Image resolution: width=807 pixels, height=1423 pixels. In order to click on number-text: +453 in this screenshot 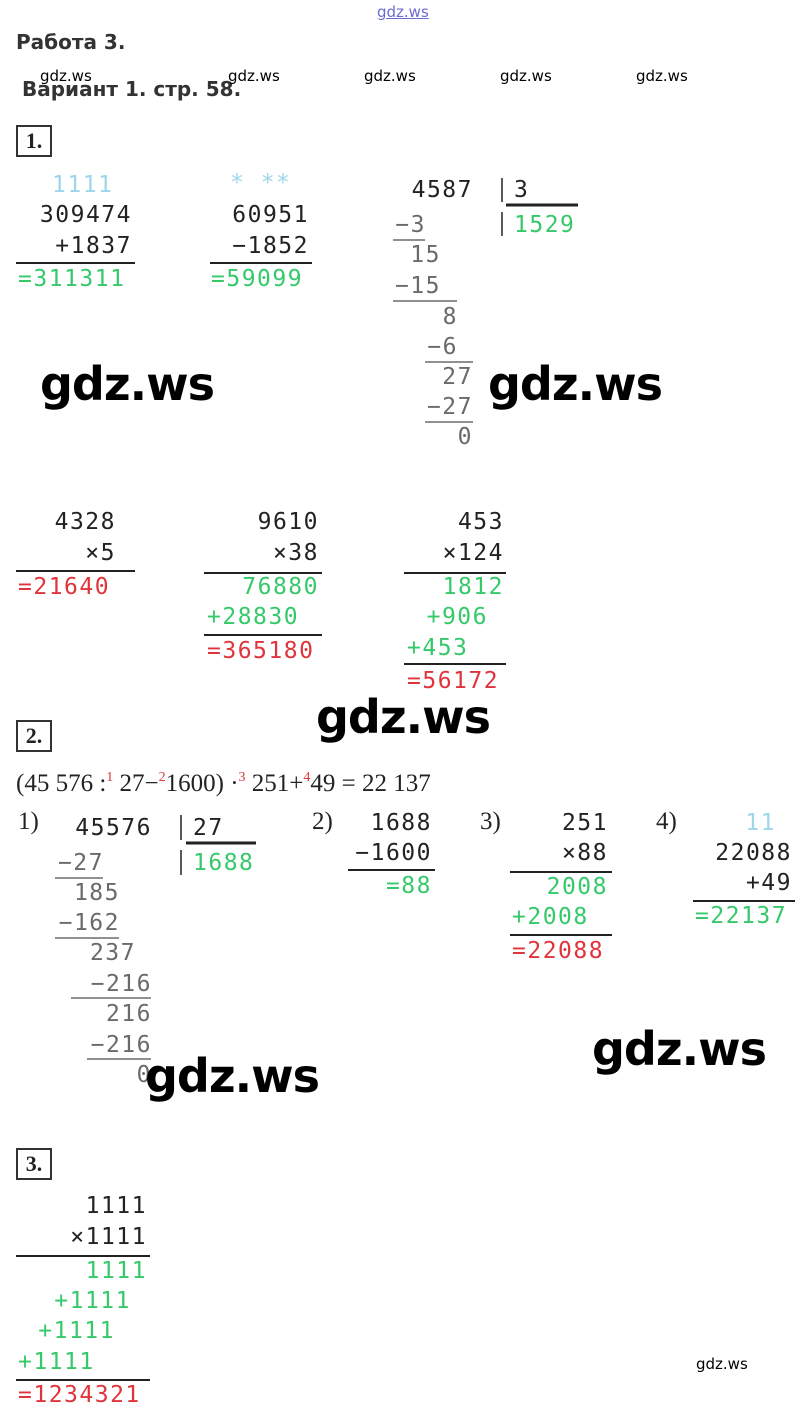, I will do `click(438, 648)`.